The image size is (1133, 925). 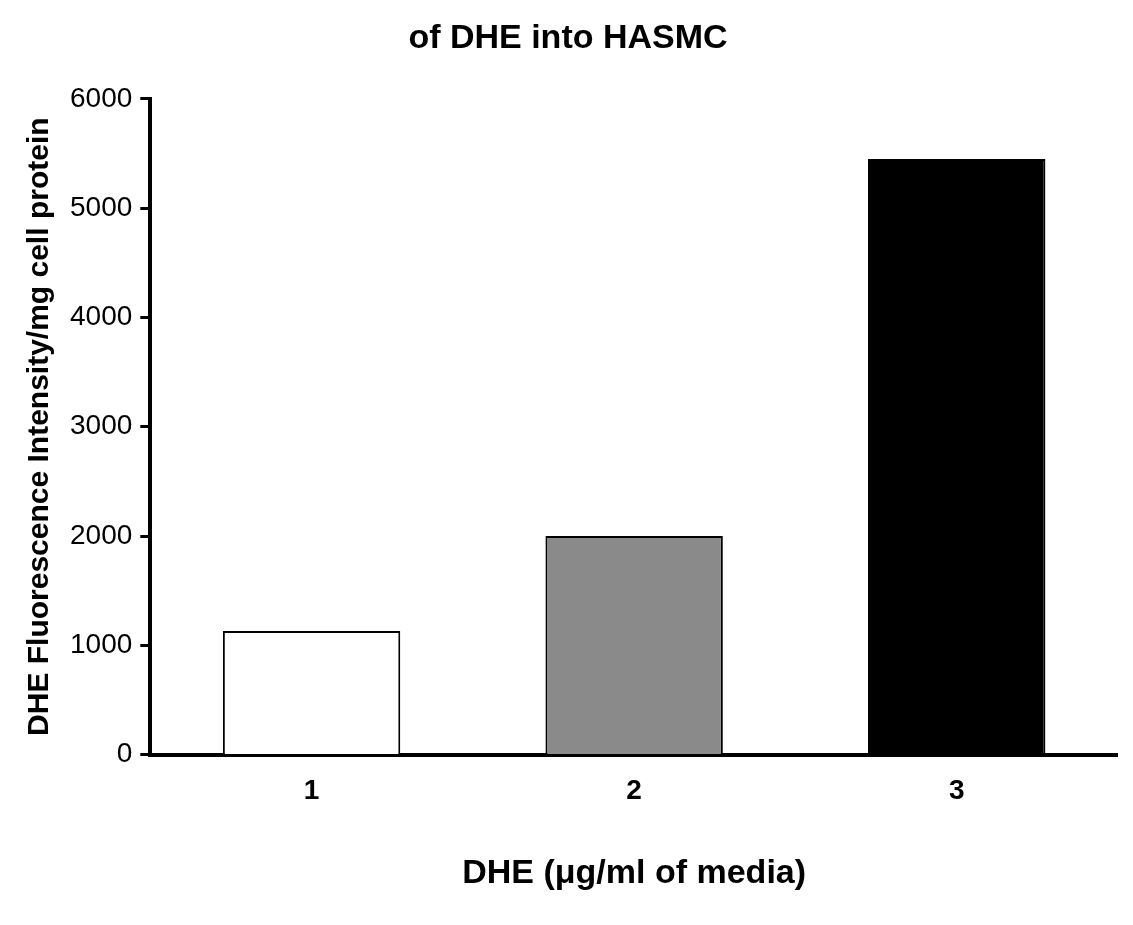 I want to click on chart-title: of DHE into HASMC, so click(x=568, y=35).